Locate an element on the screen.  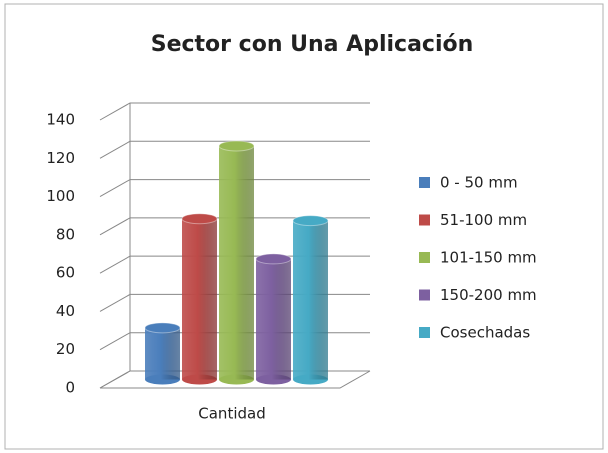
legend-label: Cosechadas is located at coordinates (485, 333).